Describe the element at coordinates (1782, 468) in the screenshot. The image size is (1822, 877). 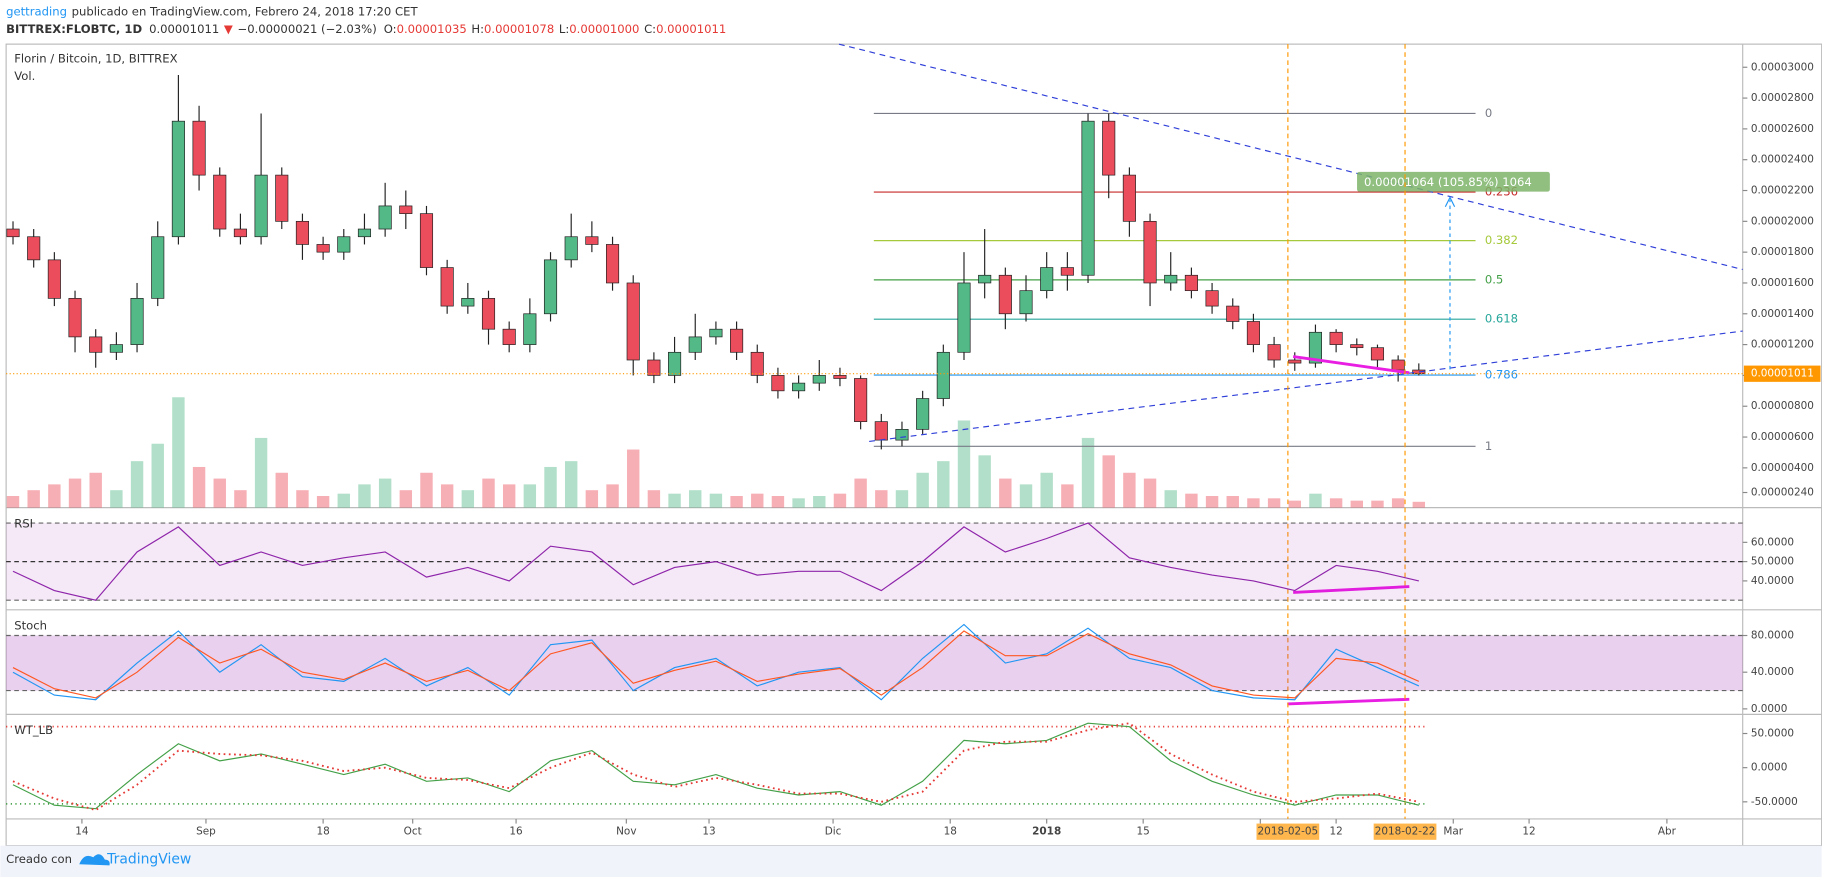
I see `y-tick-label: 0.00000400` at that location.